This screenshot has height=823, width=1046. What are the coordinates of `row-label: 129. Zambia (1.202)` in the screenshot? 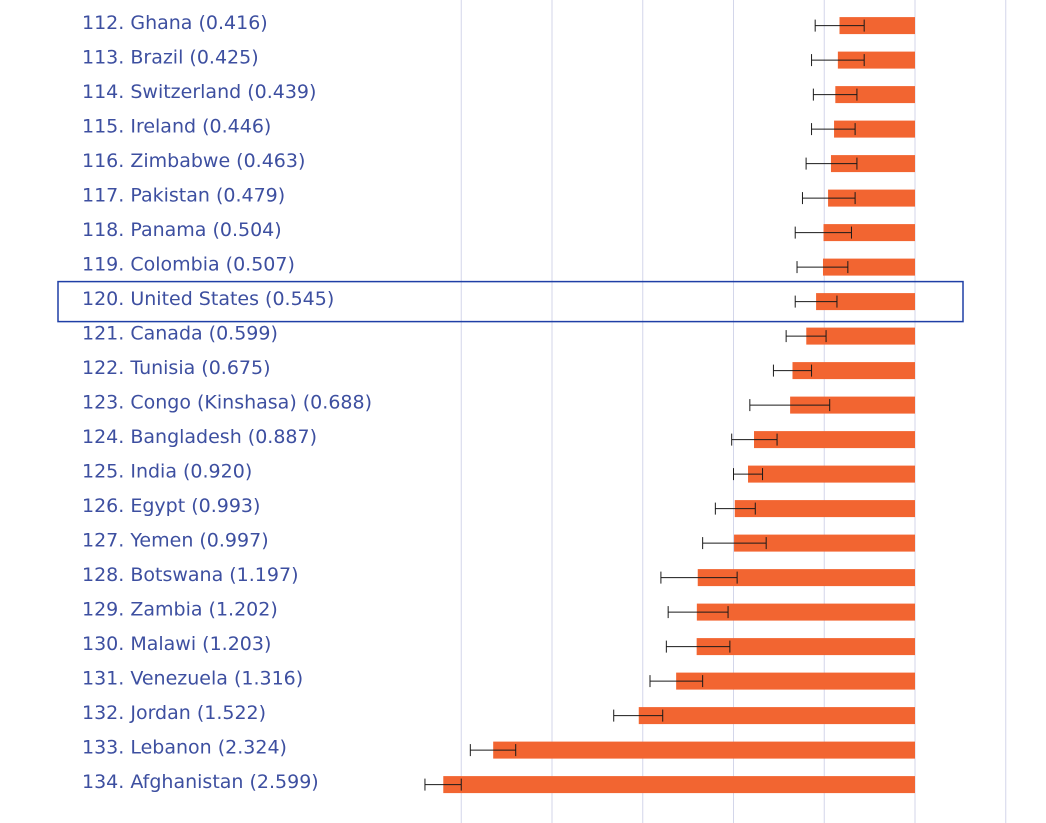 It's located at (180, 610).